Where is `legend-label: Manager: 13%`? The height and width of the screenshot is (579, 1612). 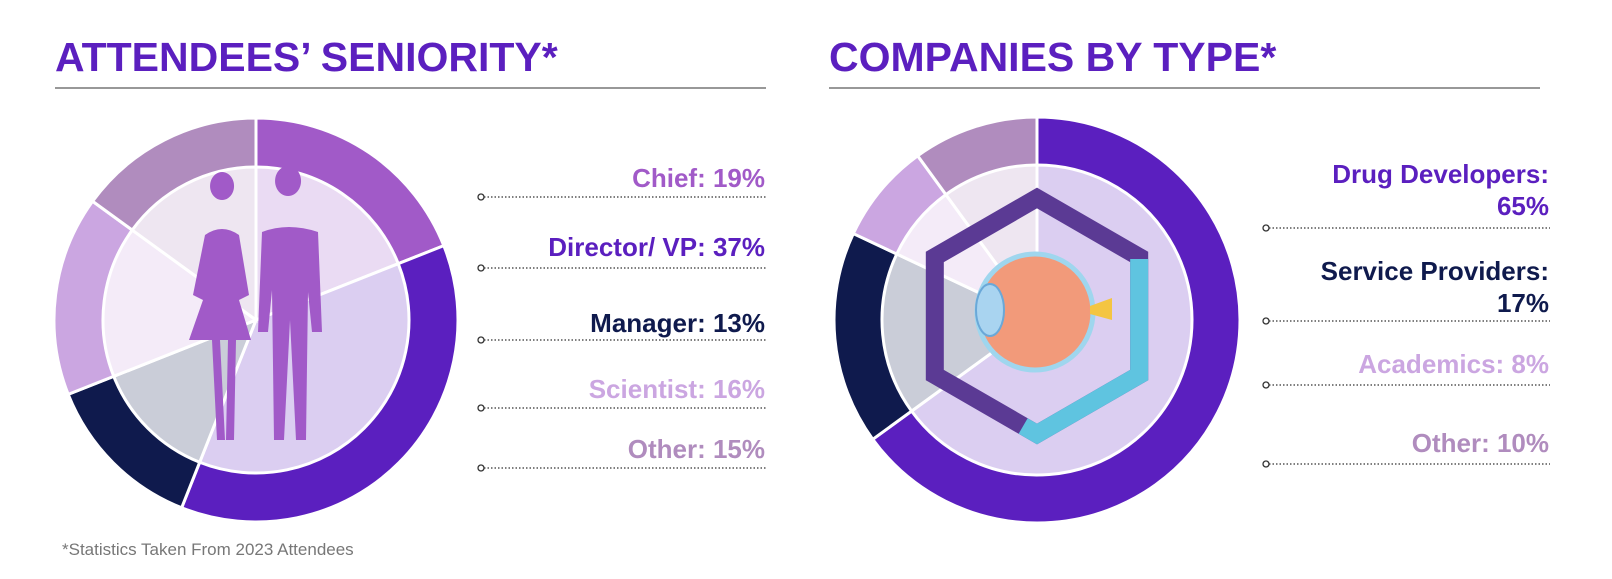 legend-label: Manager: 13% is located at coordinates (677, 323).